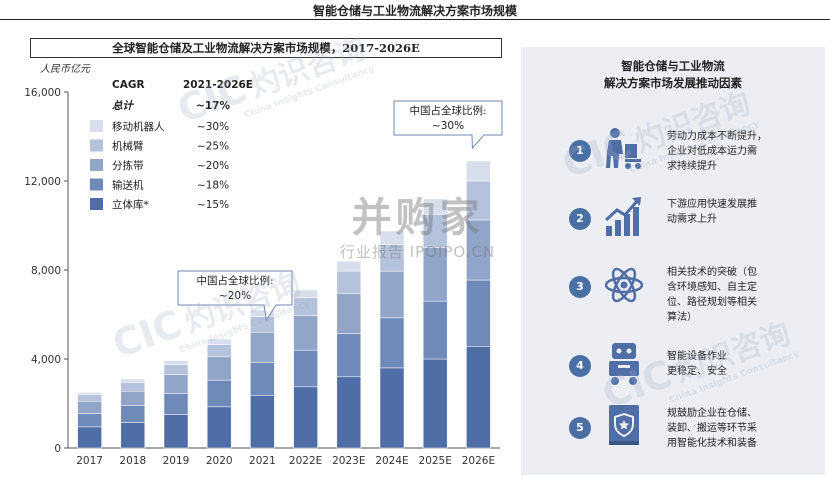  What do you see at coordinates (128, 146) in the screenshot?
I see `legend-label: 机械臂` at bounding box center [128, 146].